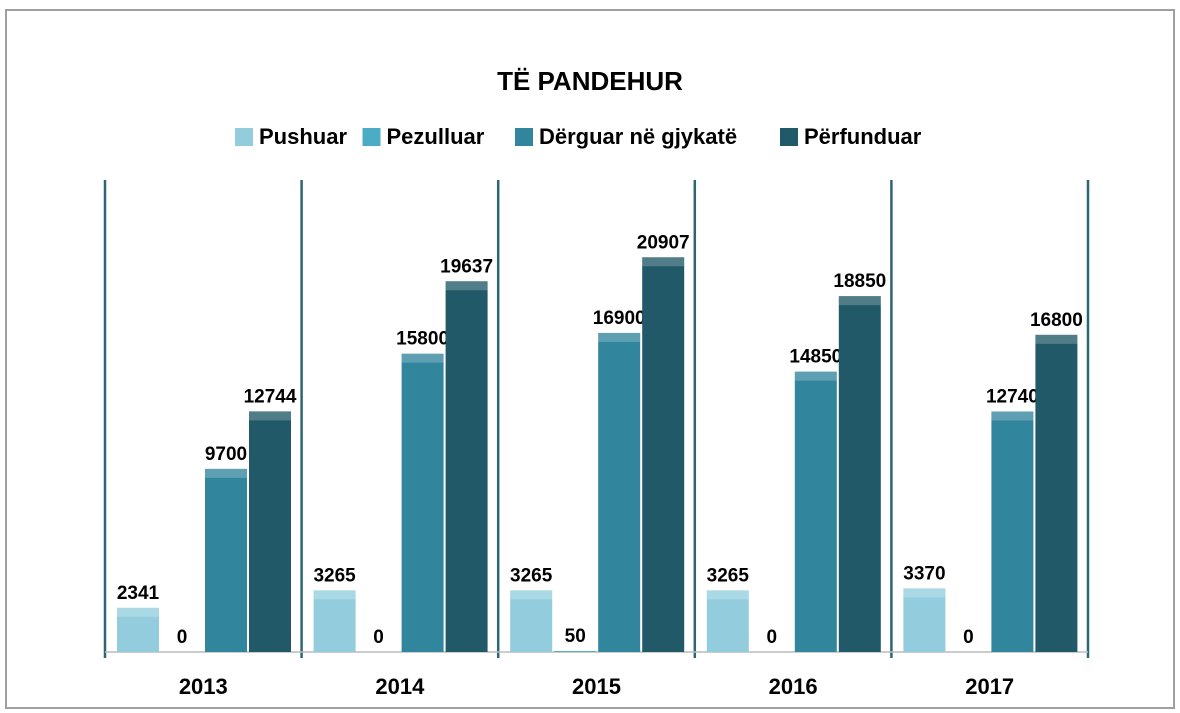 This screenshot has width=1180, height=713. Describe the element at coordinates (863, 136) in the screenshot. I see `legend-label: Përfunduar` at that location.